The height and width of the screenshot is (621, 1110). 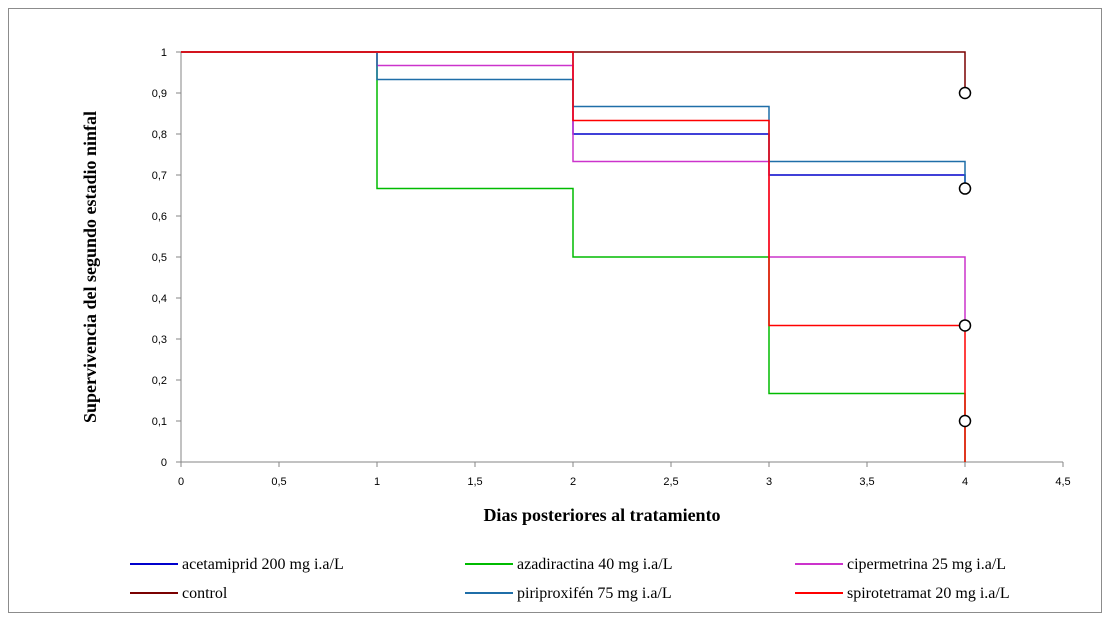 What do you see at coordinates (164, 463) in the screenshot?
I see `y-tick-label: 0` at bounding box center [164, 463].